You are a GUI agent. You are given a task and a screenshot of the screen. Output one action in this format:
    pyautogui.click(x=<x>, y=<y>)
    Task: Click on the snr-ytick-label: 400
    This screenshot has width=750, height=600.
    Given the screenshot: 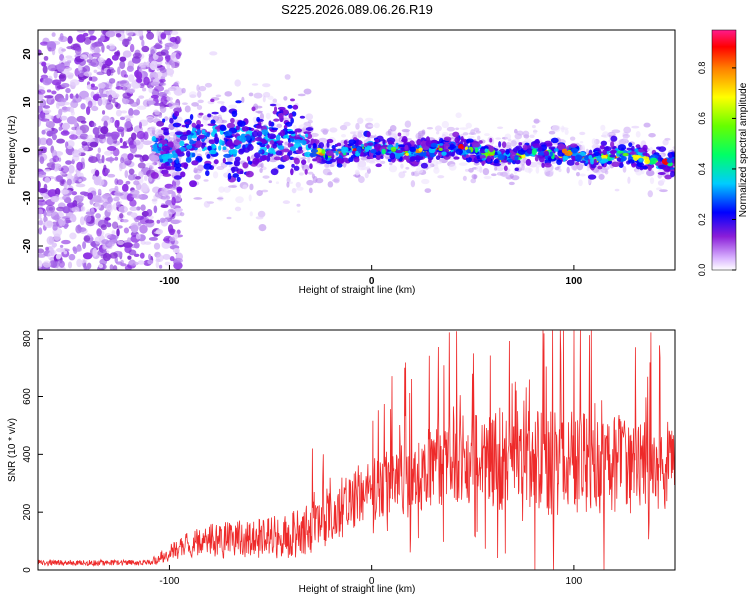 What is the action you would take?
    pyautogui.click(x=27, y=454)
    